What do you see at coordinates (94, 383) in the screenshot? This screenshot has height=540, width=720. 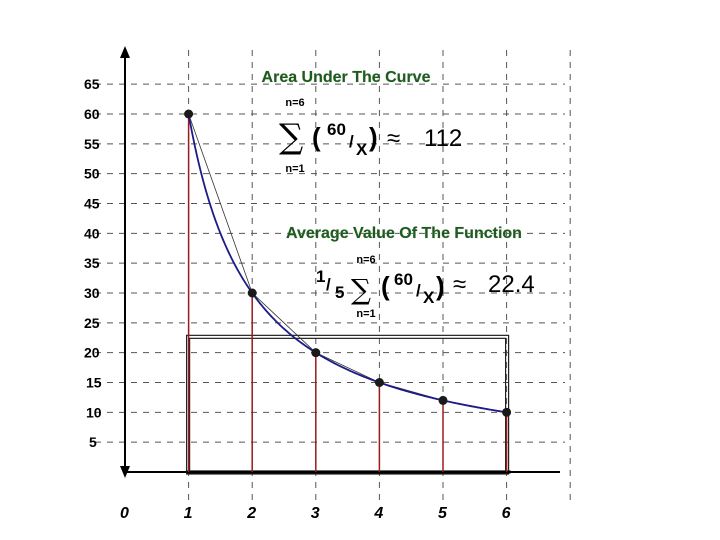 I see `y-tick-label: 15` at bounding box center [94, 383].